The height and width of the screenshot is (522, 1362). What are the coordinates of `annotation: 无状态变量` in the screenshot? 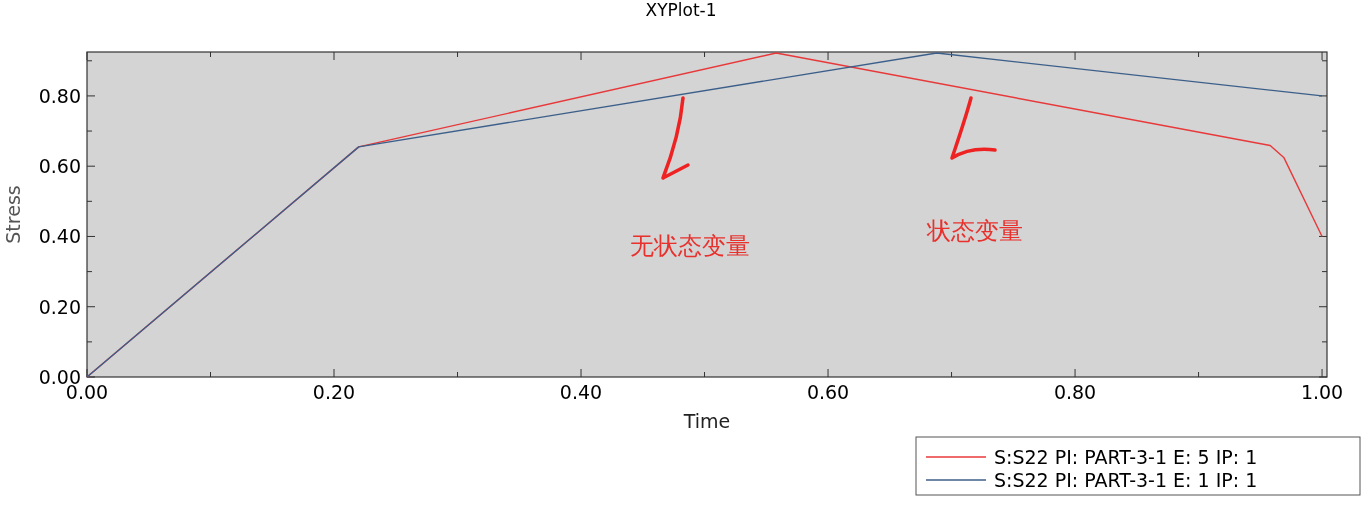 It's located at (690, 246).